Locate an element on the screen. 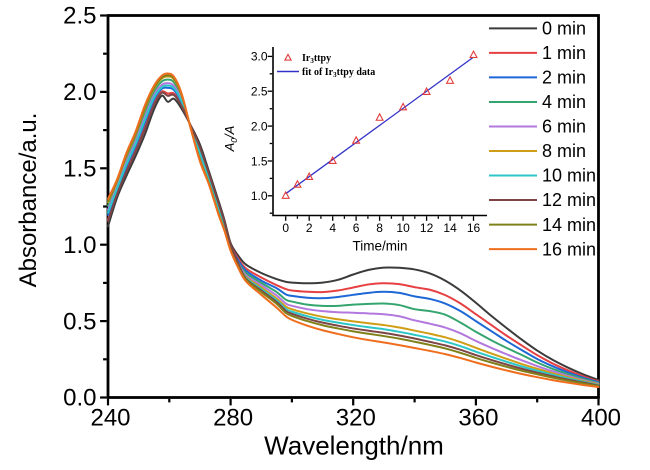 The image size is (650, 470). svg-text: 6 is located at coordinates (356, 228).